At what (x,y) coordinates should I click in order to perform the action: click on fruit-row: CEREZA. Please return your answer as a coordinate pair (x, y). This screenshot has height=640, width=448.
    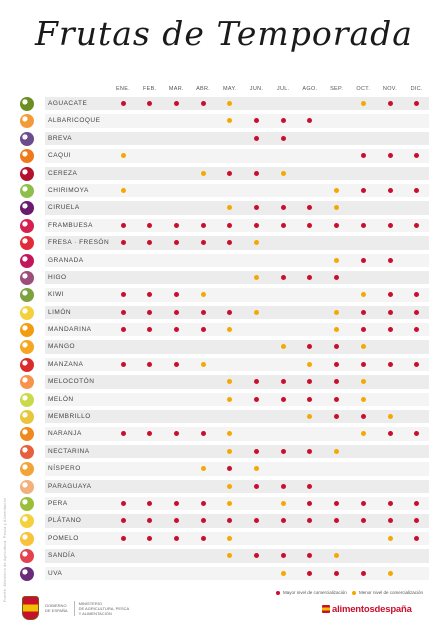
    Looking at the image, I should click on (222, 173).